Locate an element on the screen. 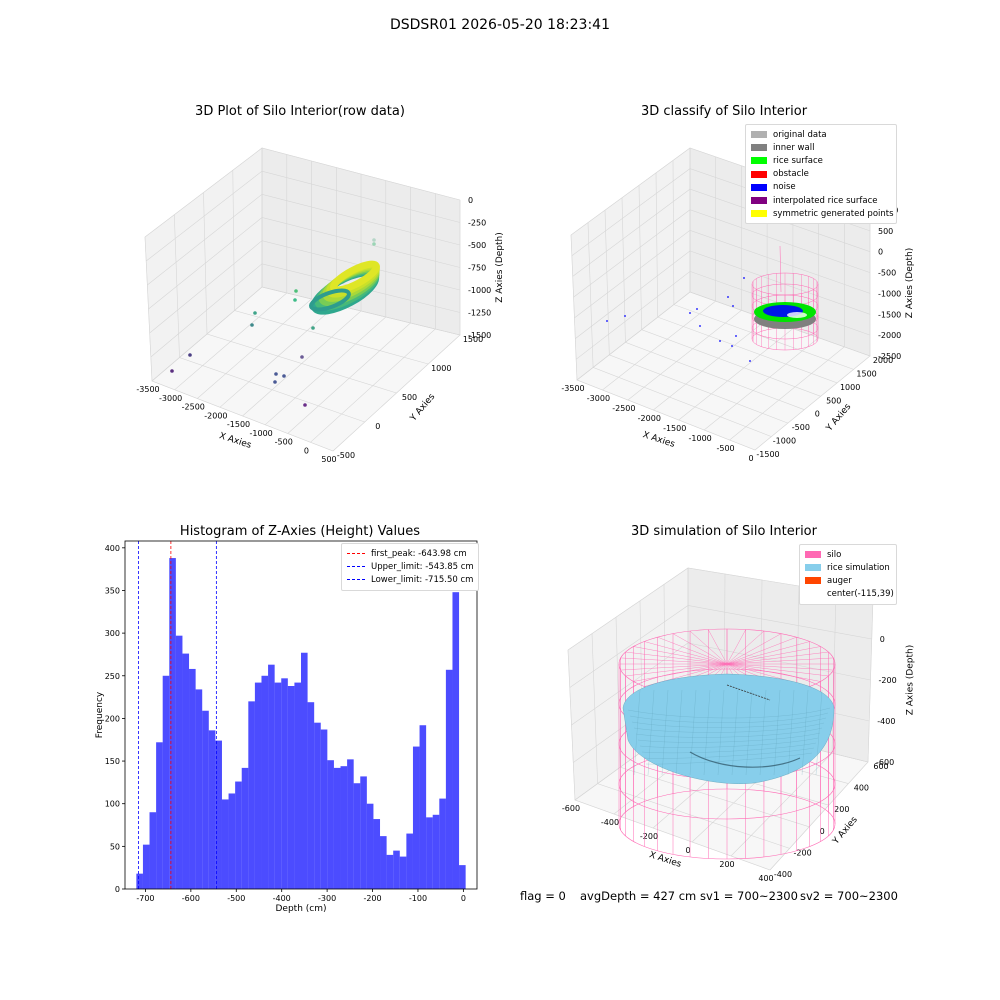 This screenshot has width=1000, height=1000. histogram-title: Histogram of Z-Axies (Height) Values is located at coordinates (300, 531).